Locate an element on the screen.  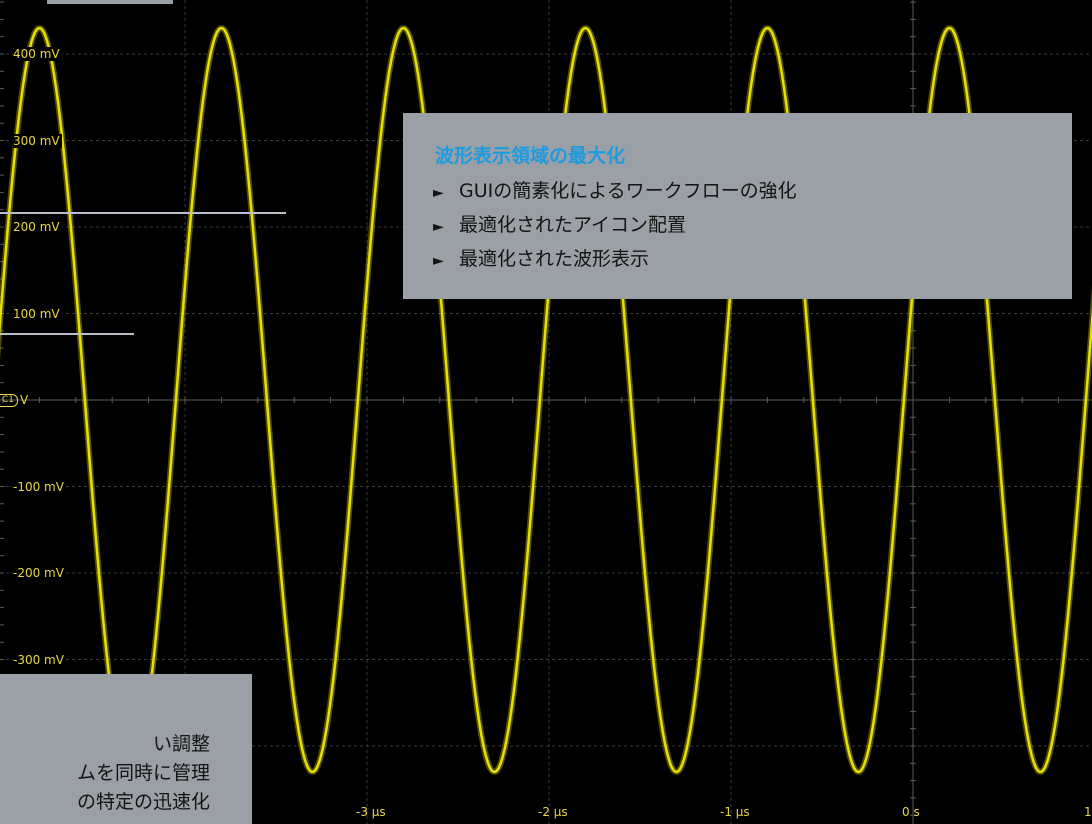
list-item: ► 最適化されたアイコン配置 is located at coordinates (615, 226).